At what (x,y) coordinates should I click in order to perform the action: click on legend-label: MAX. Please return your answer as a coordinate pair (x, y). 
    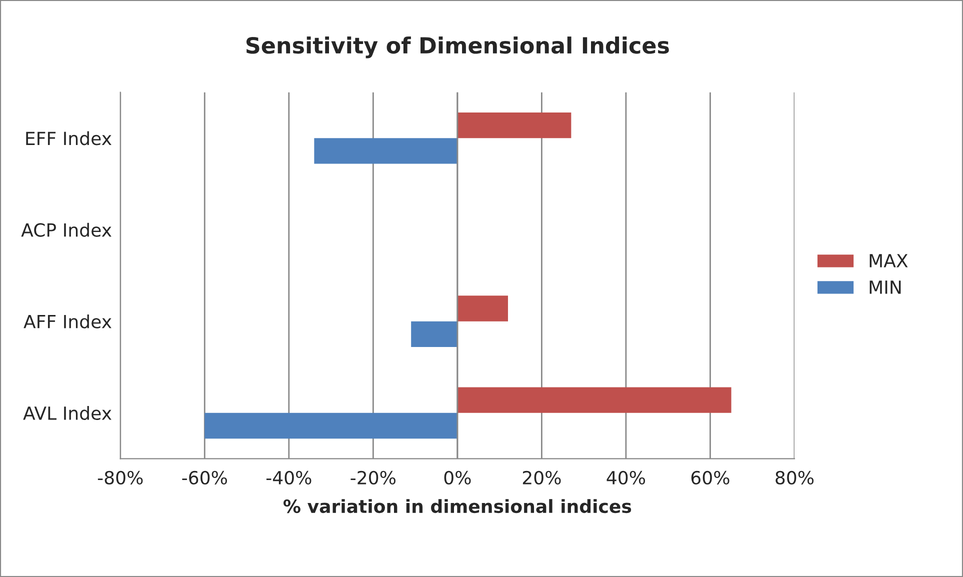
    Looking at the image, I should click on (889, 261).